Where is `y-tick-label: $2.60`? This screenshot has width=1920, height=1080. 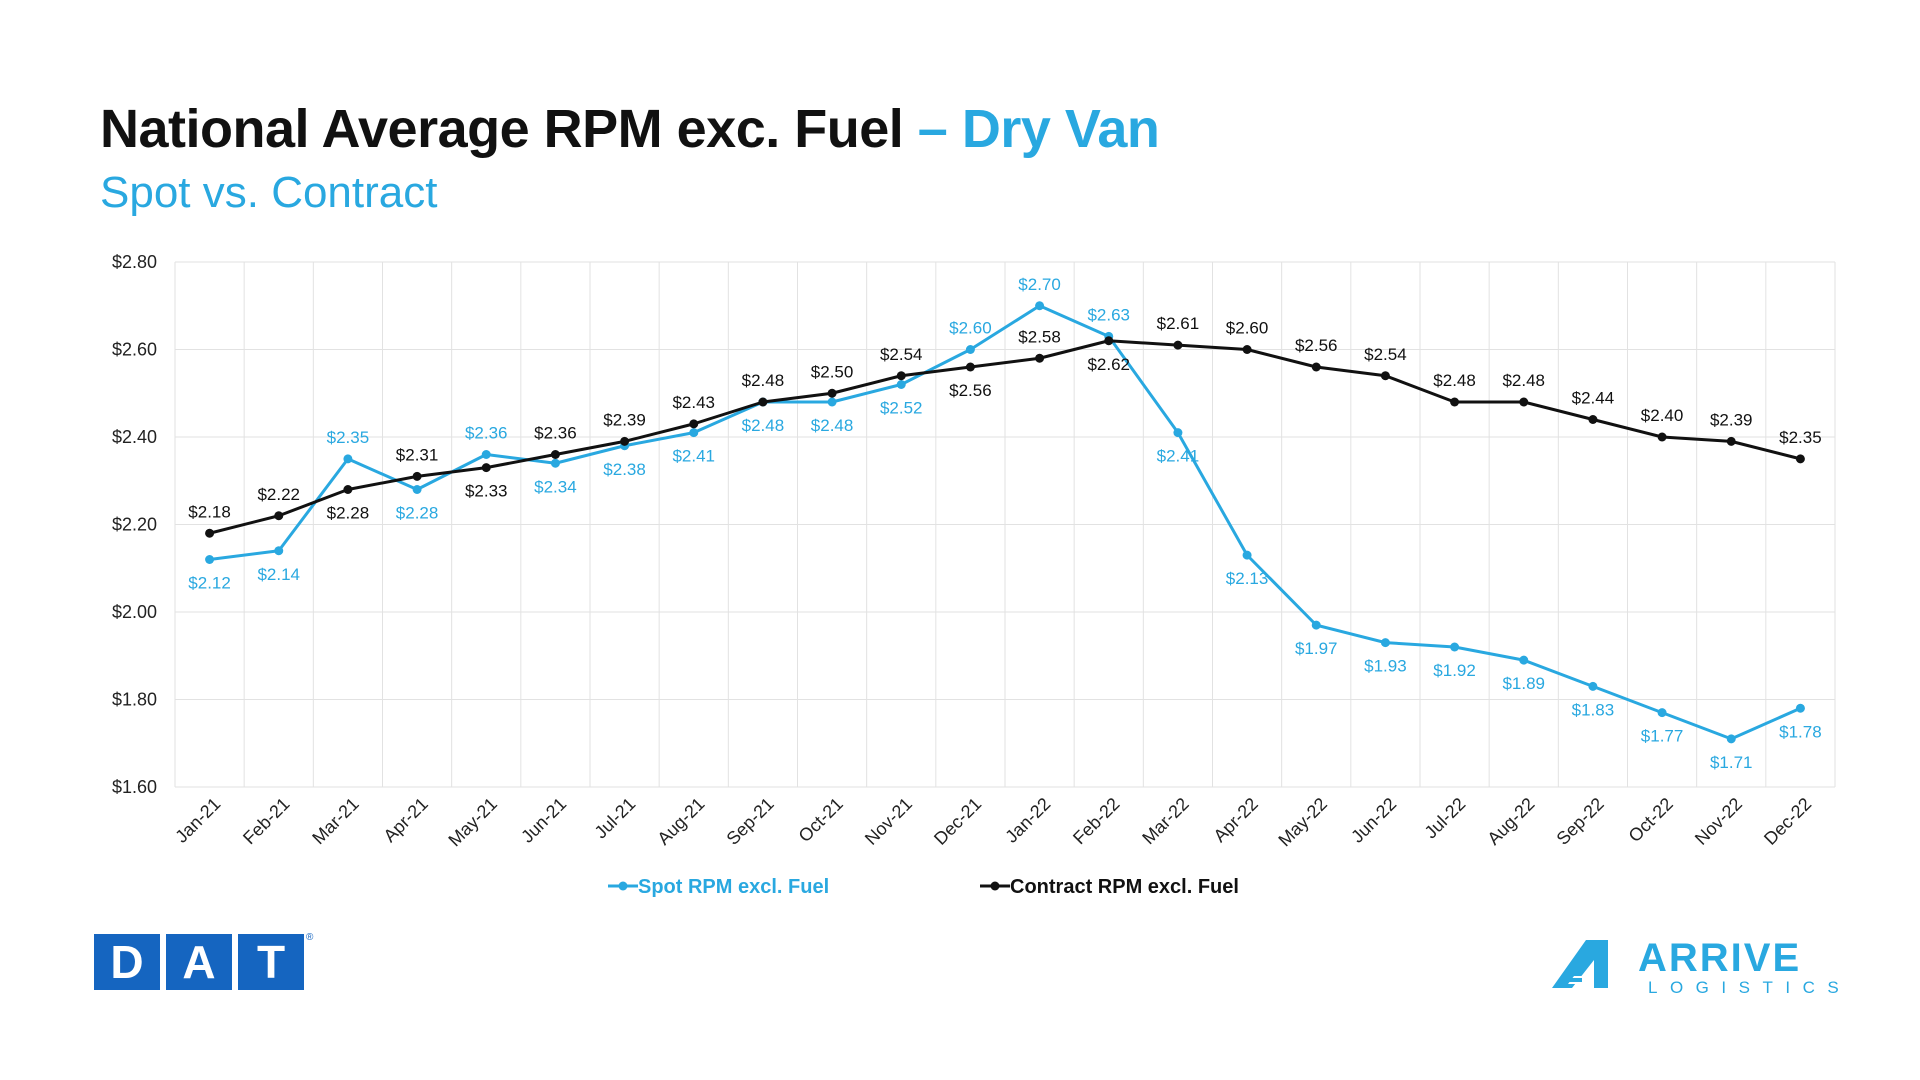 y-tick-label: $2.60 is located at coordinates (134, 350).